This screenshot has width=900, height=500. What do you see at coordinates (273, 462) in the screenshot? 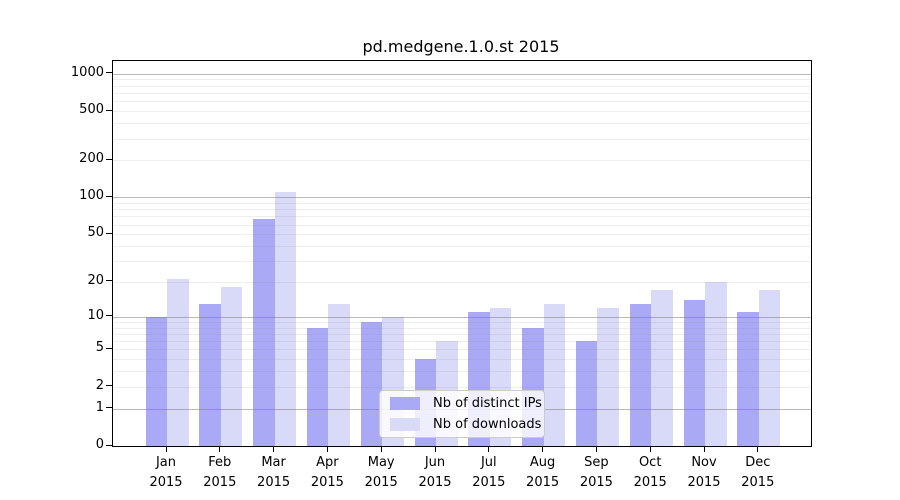
I see `x-tick-month: Mar` at bounding box center [273, 462].